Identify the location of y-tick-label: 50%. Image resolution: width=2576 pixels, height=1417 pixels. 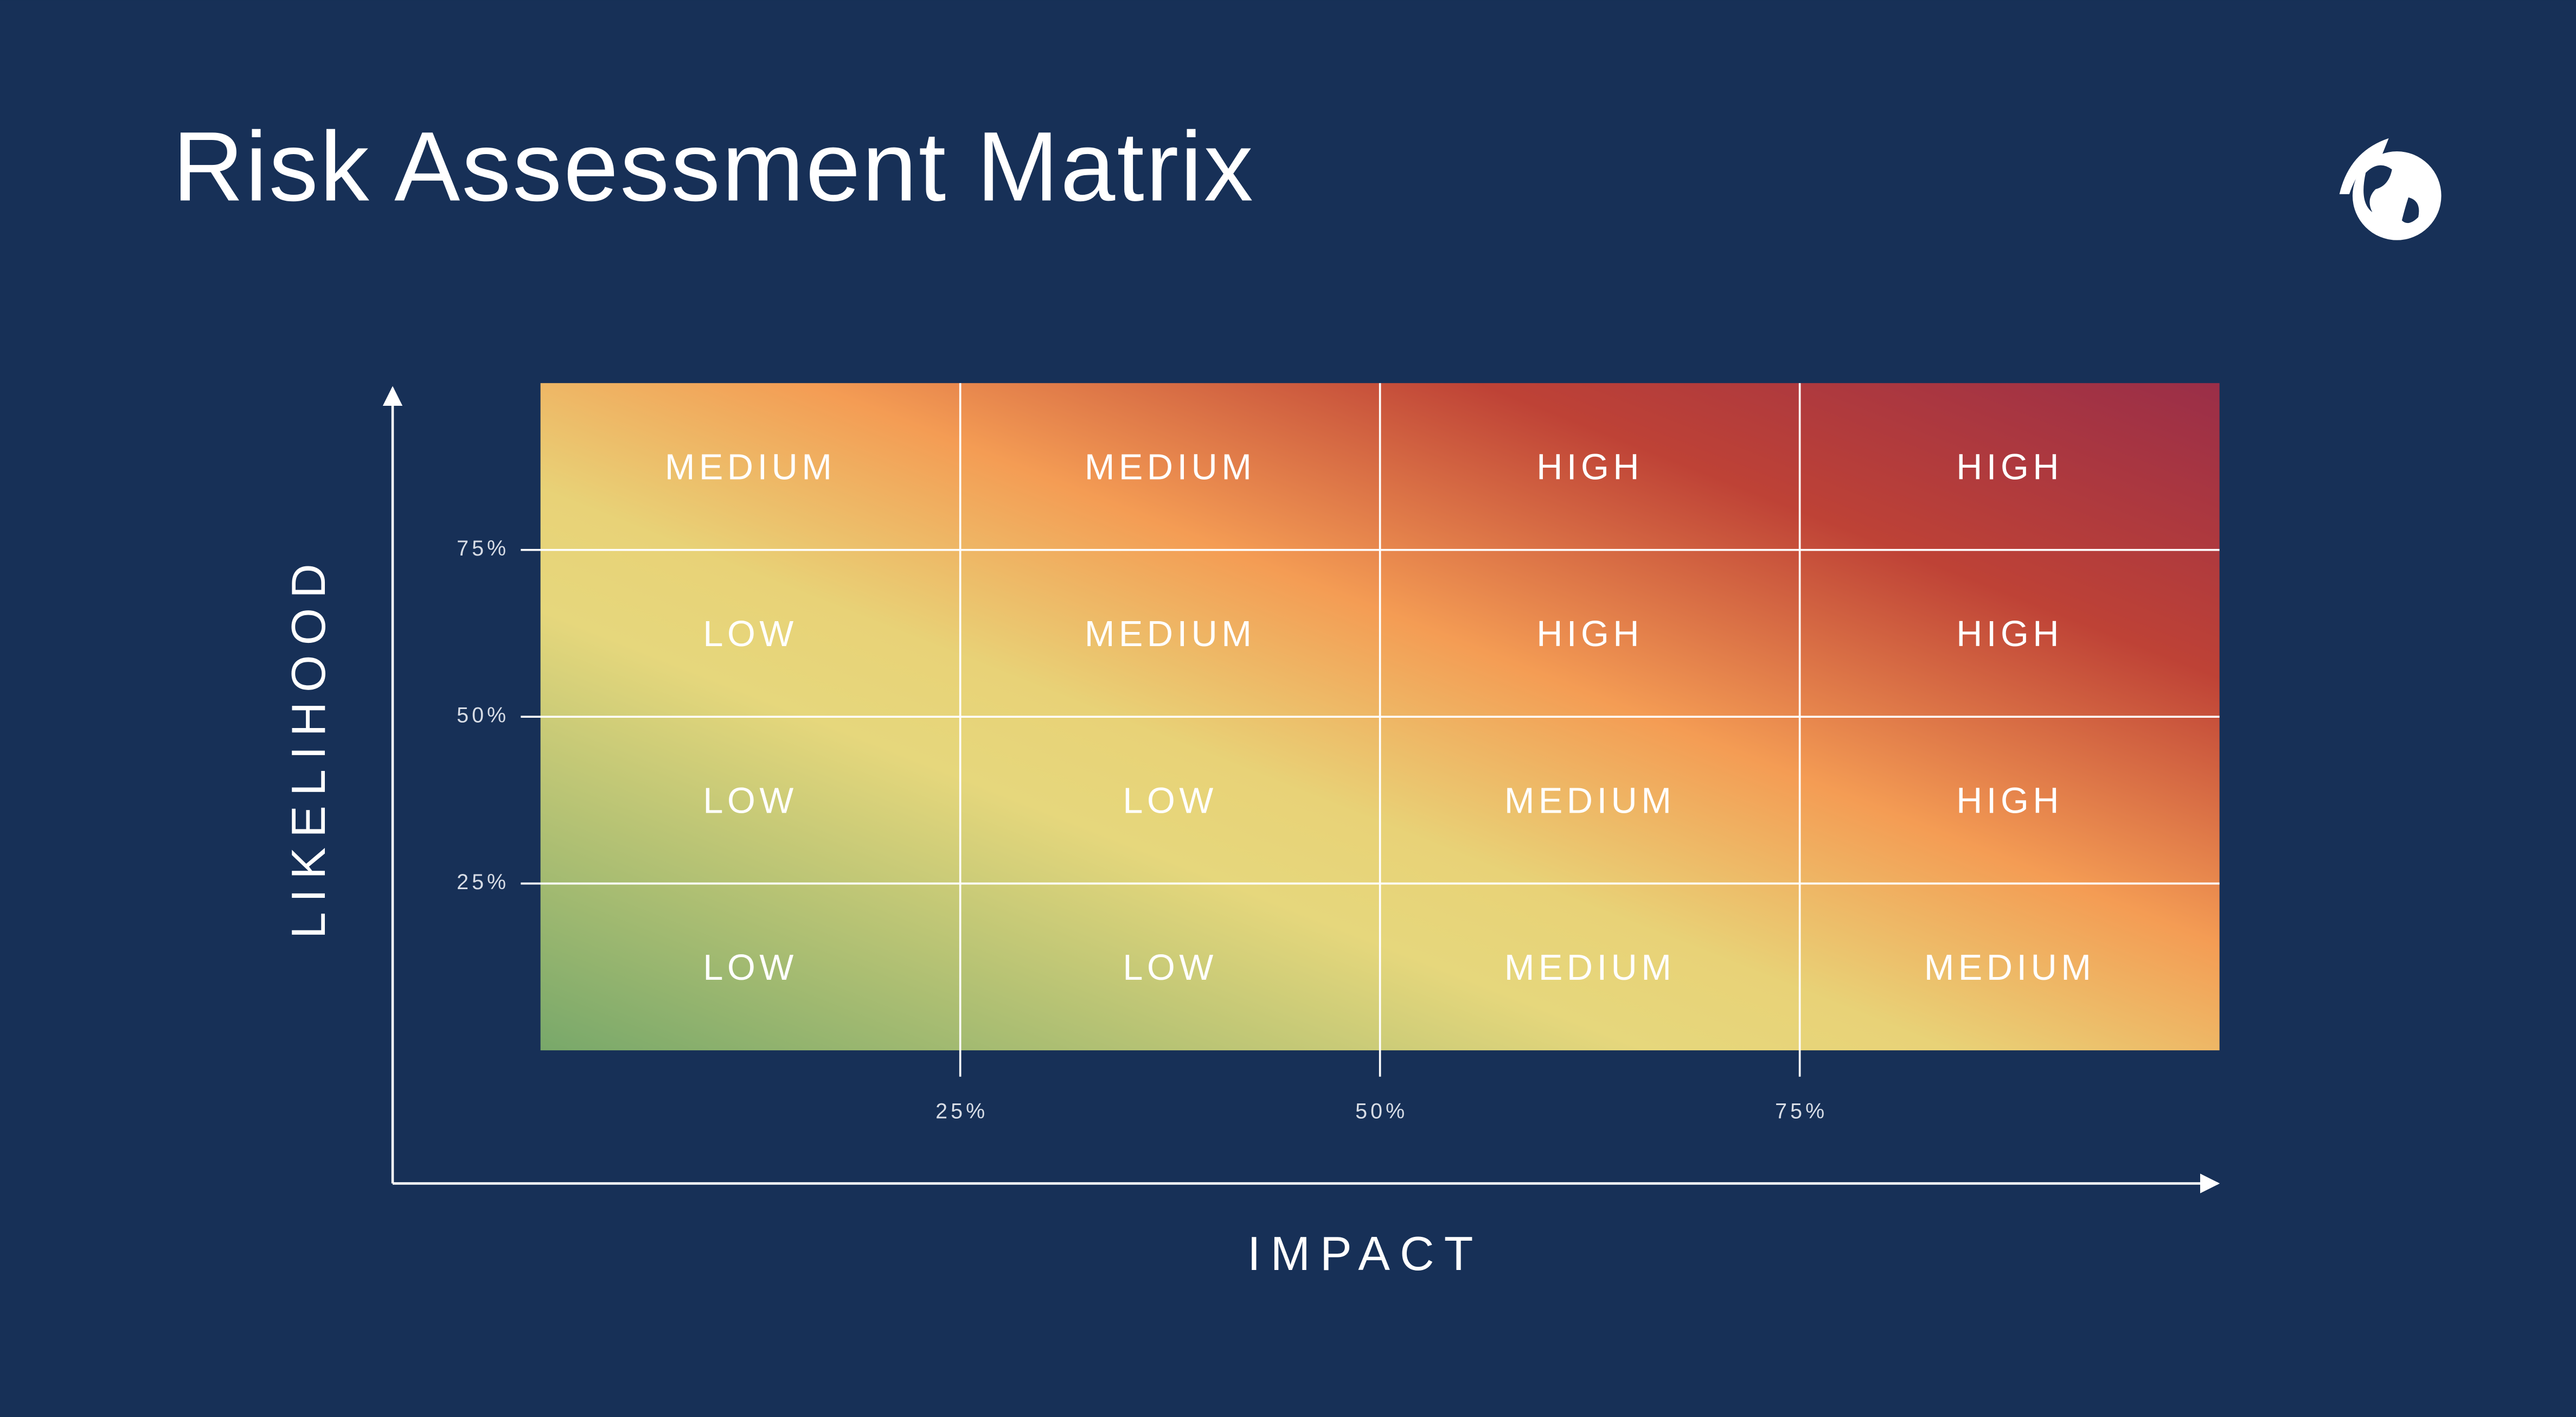
(483, 715).